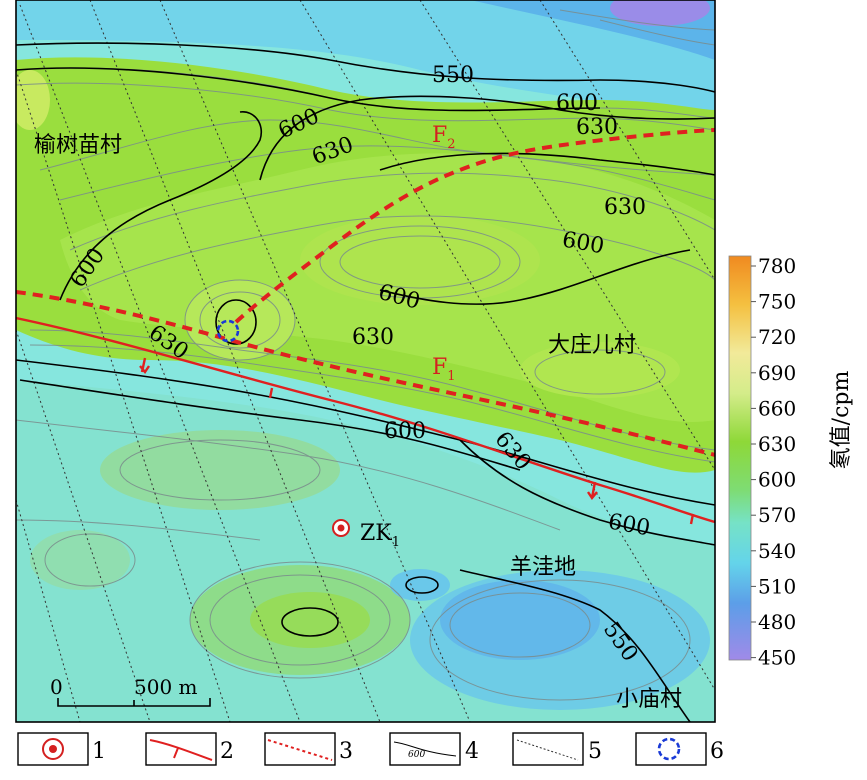 The height and width of the screenshot is (780, 867). Describe the element at coordinates (346, 751) in the screenshot. I see `legend-num-3: 3` at that location.